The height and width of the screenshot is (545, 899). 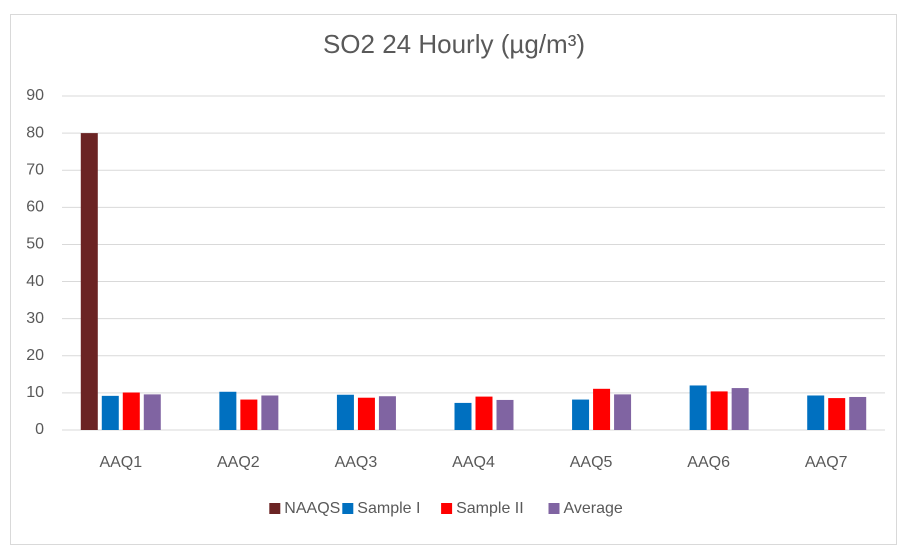 I want to click on y-tick-label: 90, so click(x=35, y=95).